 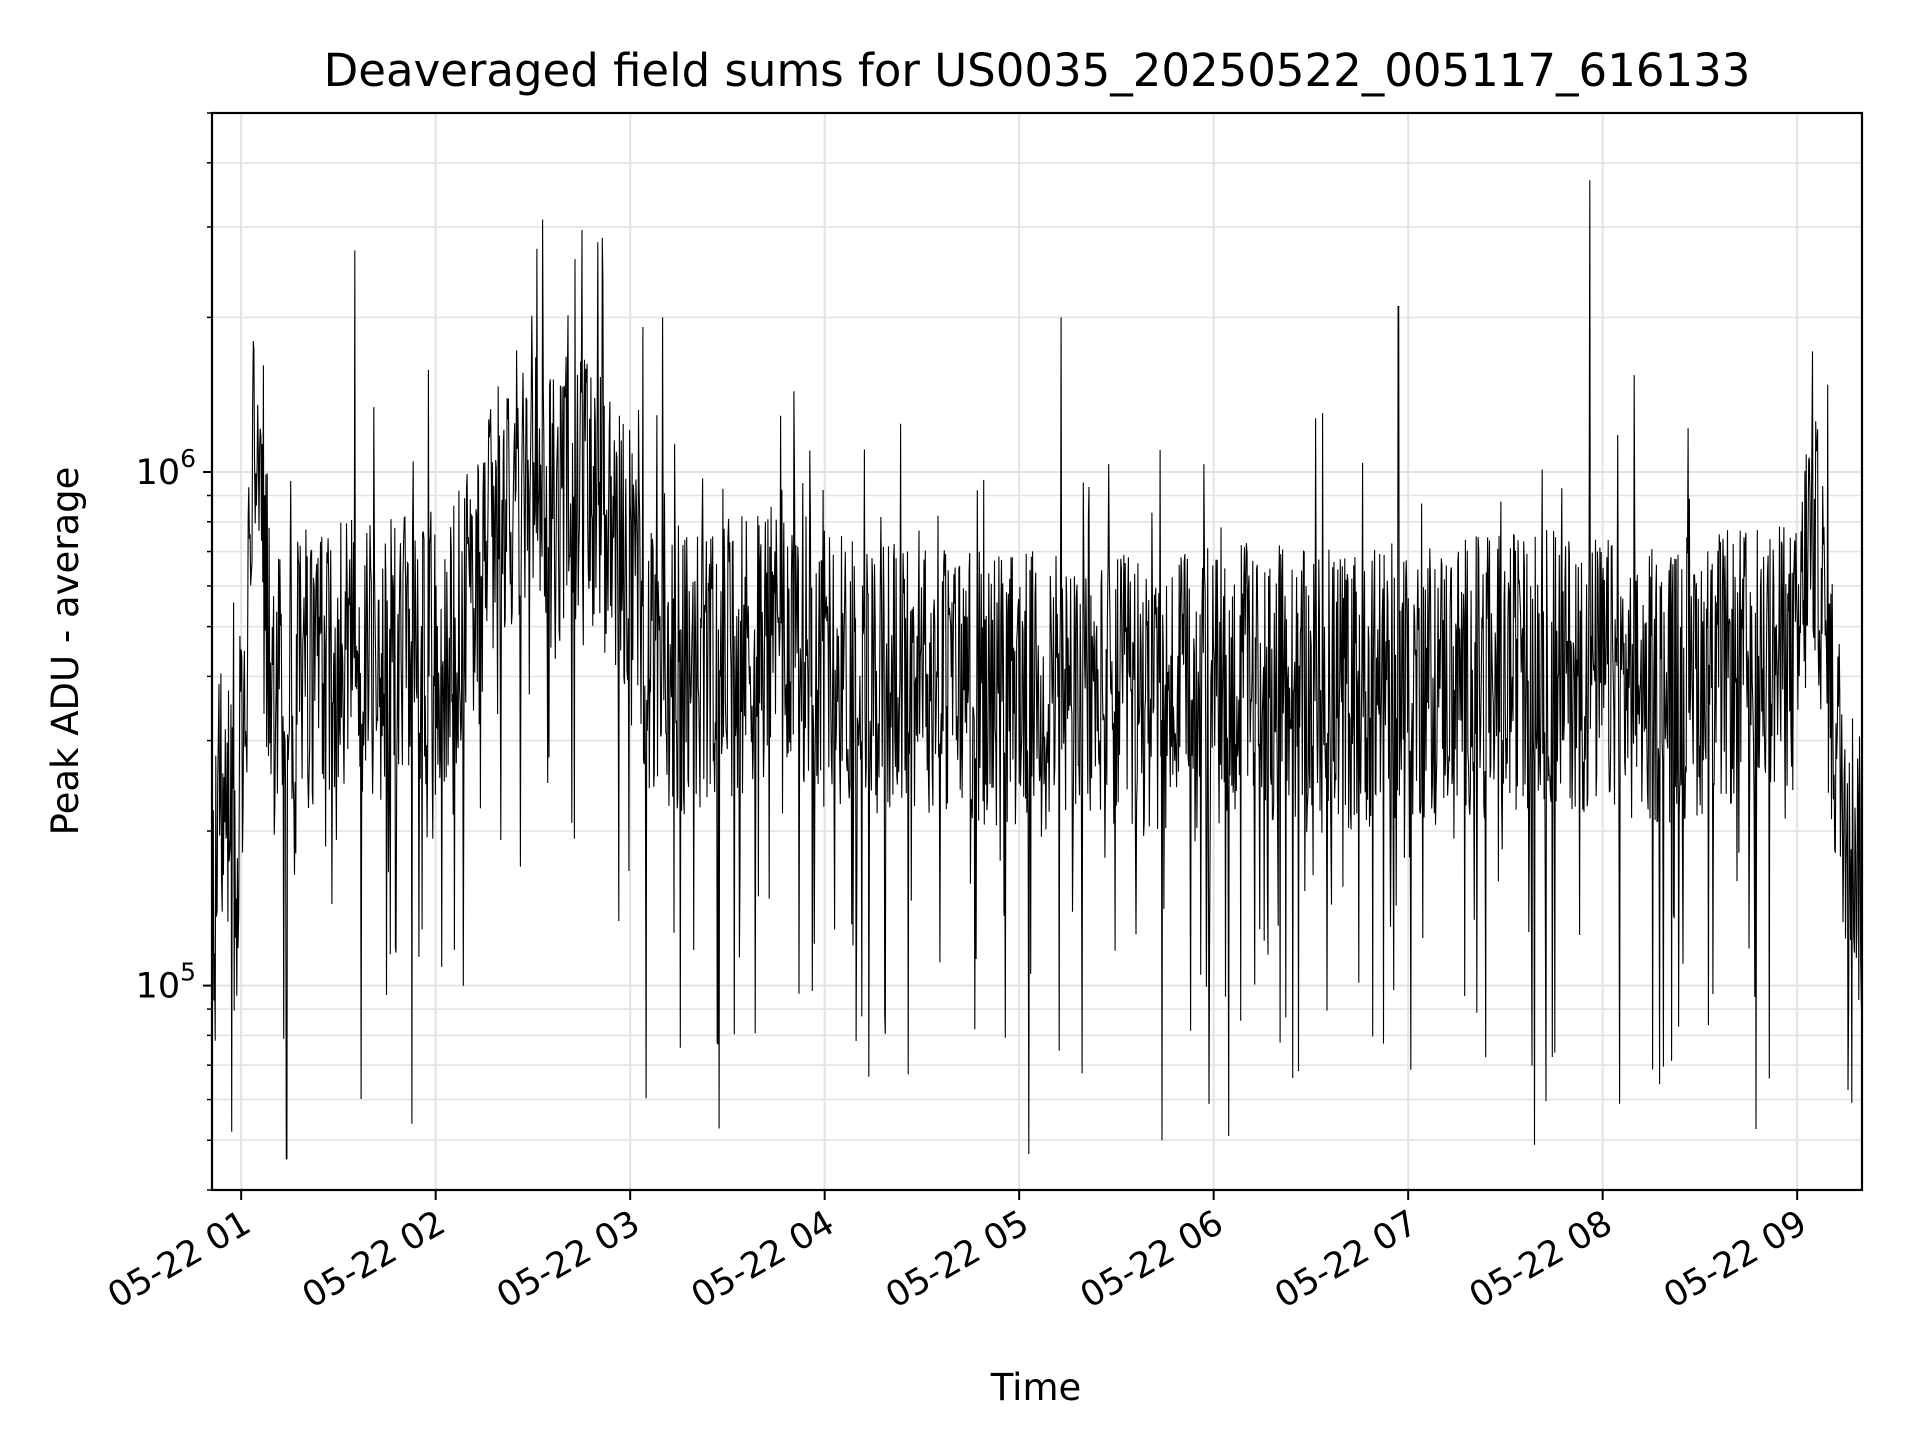 What do you see at coordinates (188, 458) in the screenshot?
I see `y-tick-label-exponent: 6` at bounding box center [188, 458].